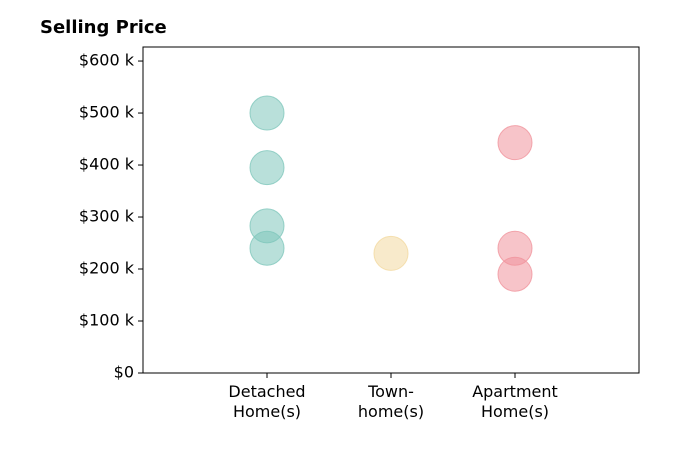 The image size is (679, 462). I want to click on y-tick-label: $400 k, so click(107, 164).